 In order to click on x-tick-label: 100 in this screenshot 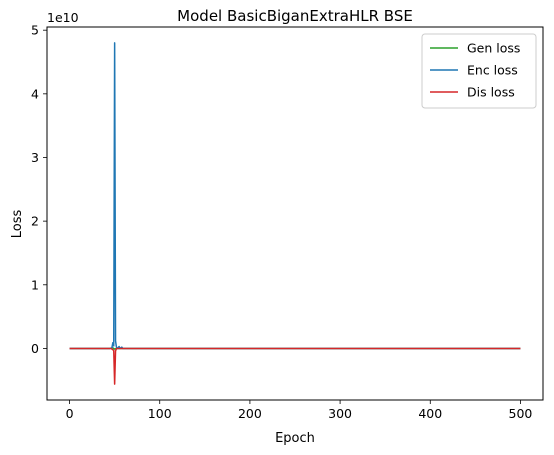, I will do `click(160, 413)`.